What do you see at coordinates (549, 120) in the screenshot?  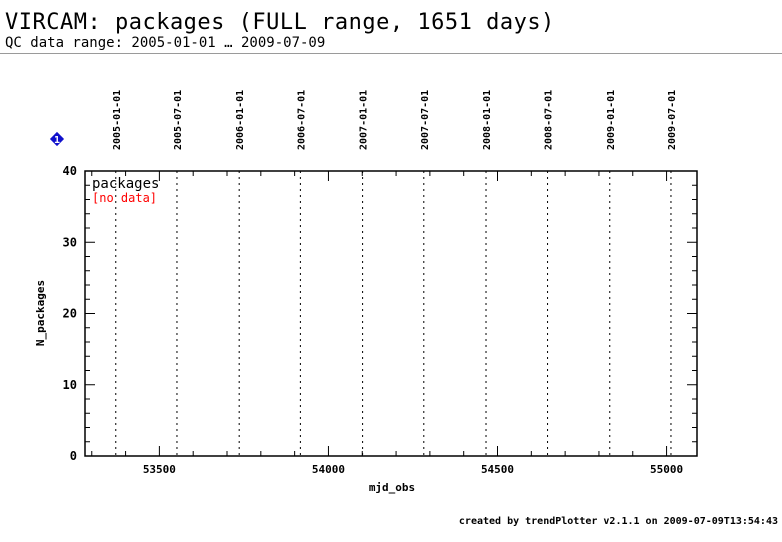 I see `date-label: 2008-07-01` at bounding box center [549, 120].